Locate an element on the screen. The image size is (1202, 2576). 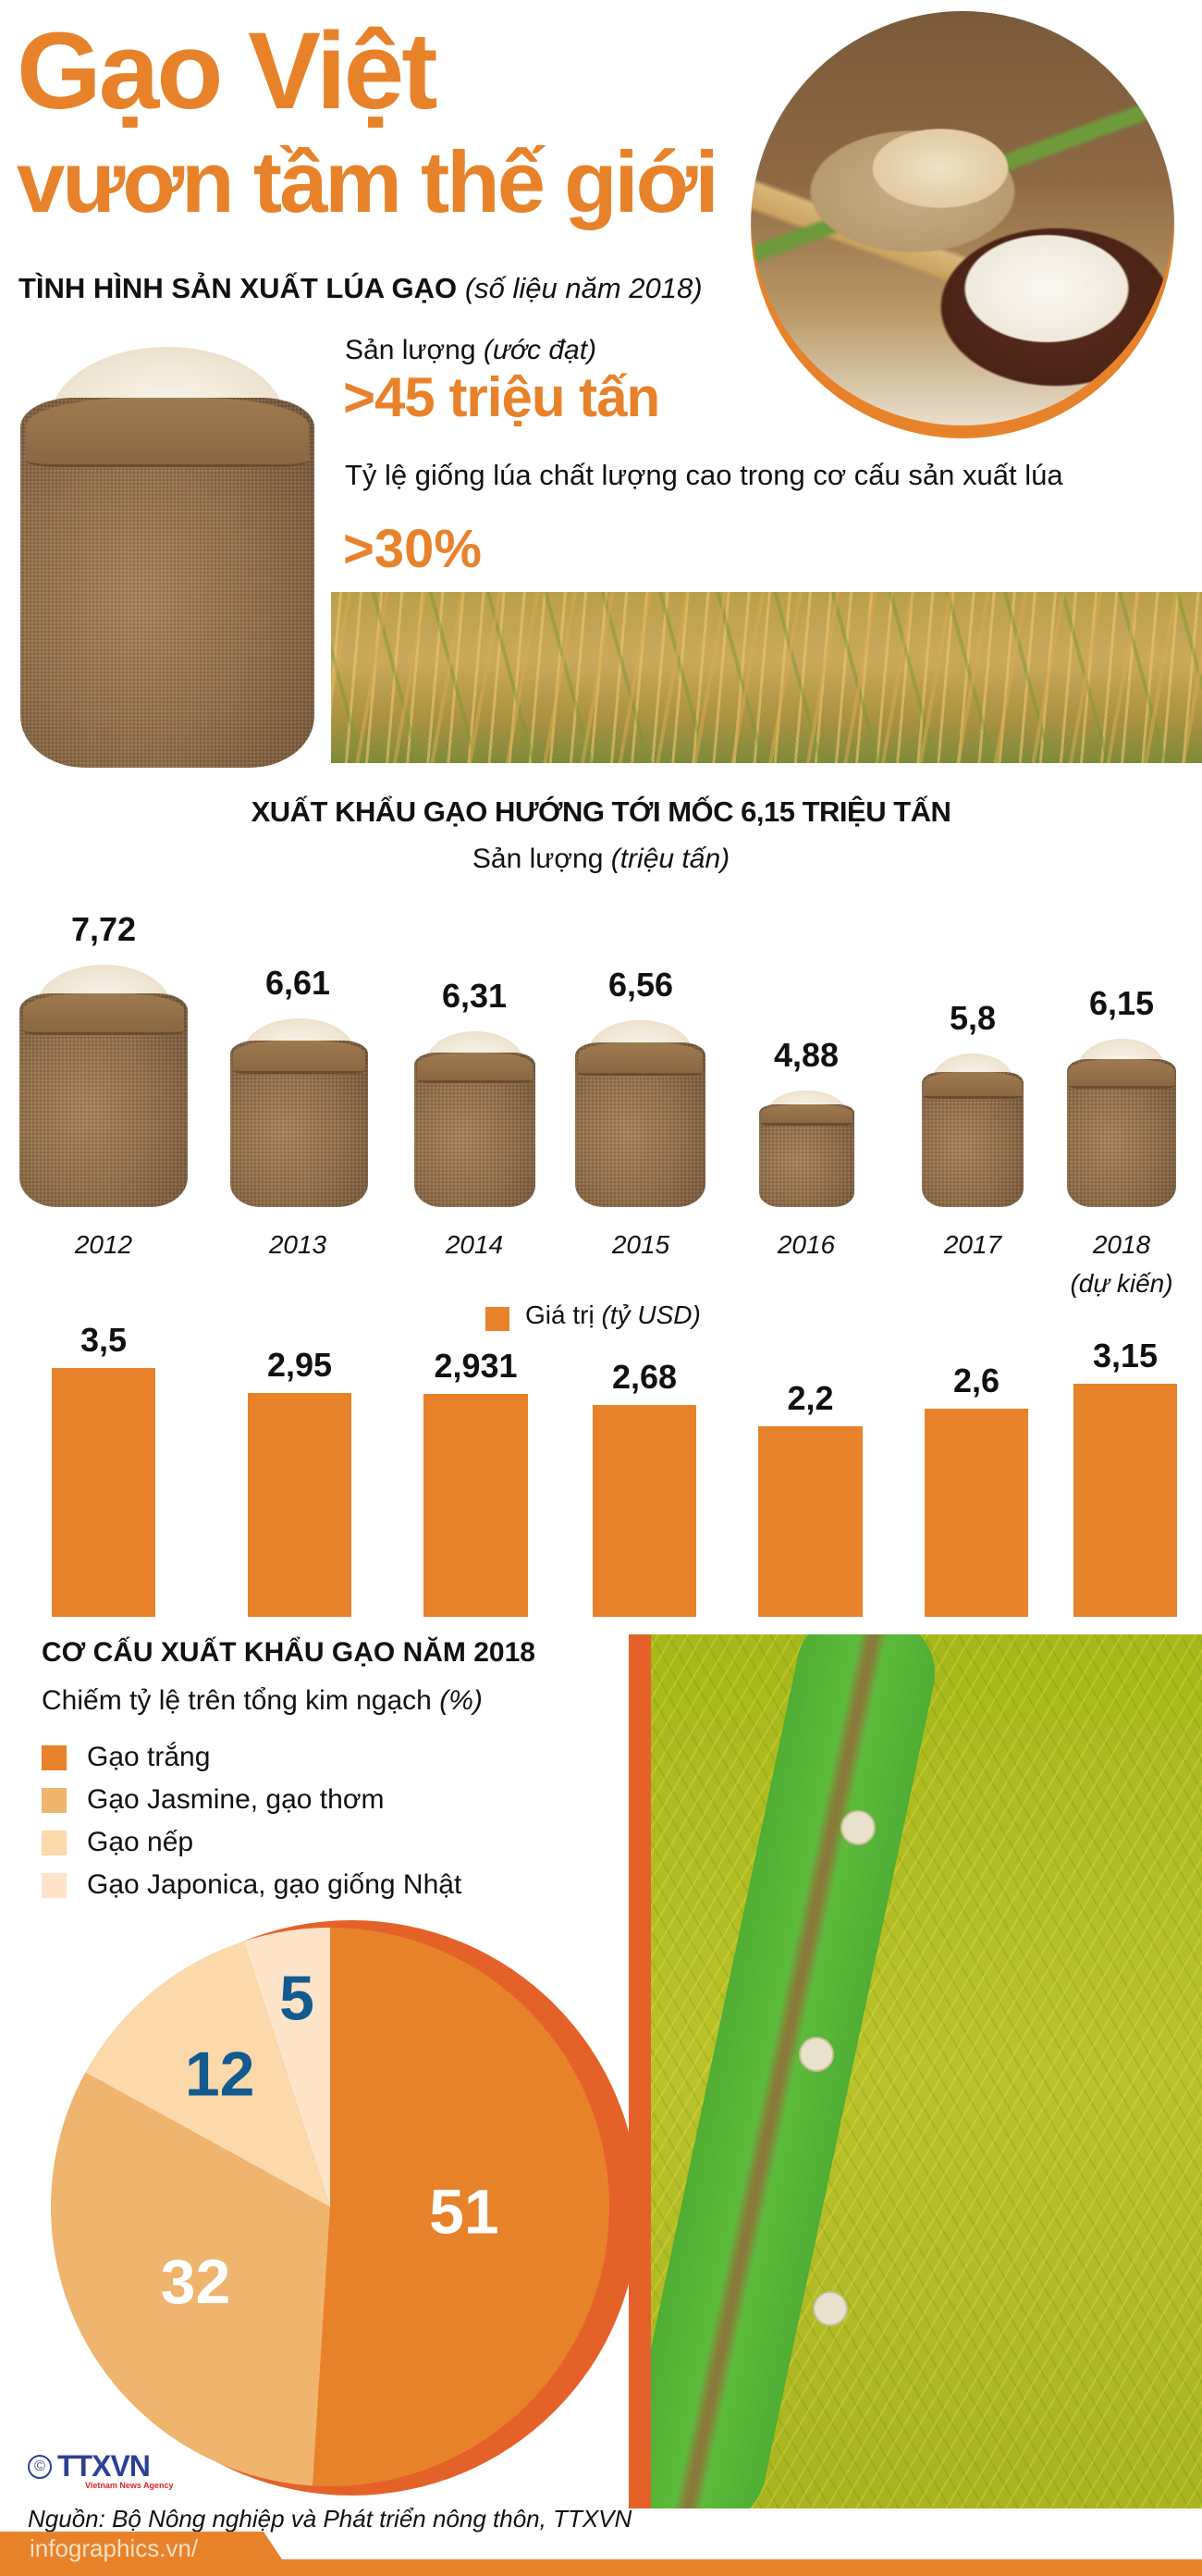
pie-legend-item: Gạo trắng is located at coordinates (126, 1757).